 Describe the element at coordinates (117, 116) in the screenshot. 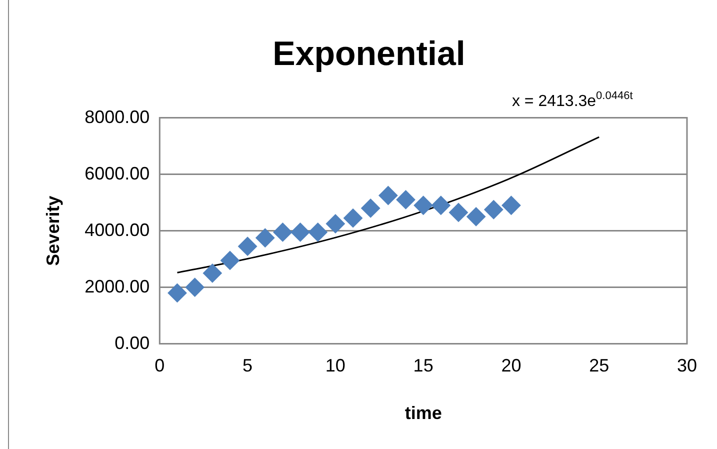

I see `y-tick-label: 8000.00` at that location.